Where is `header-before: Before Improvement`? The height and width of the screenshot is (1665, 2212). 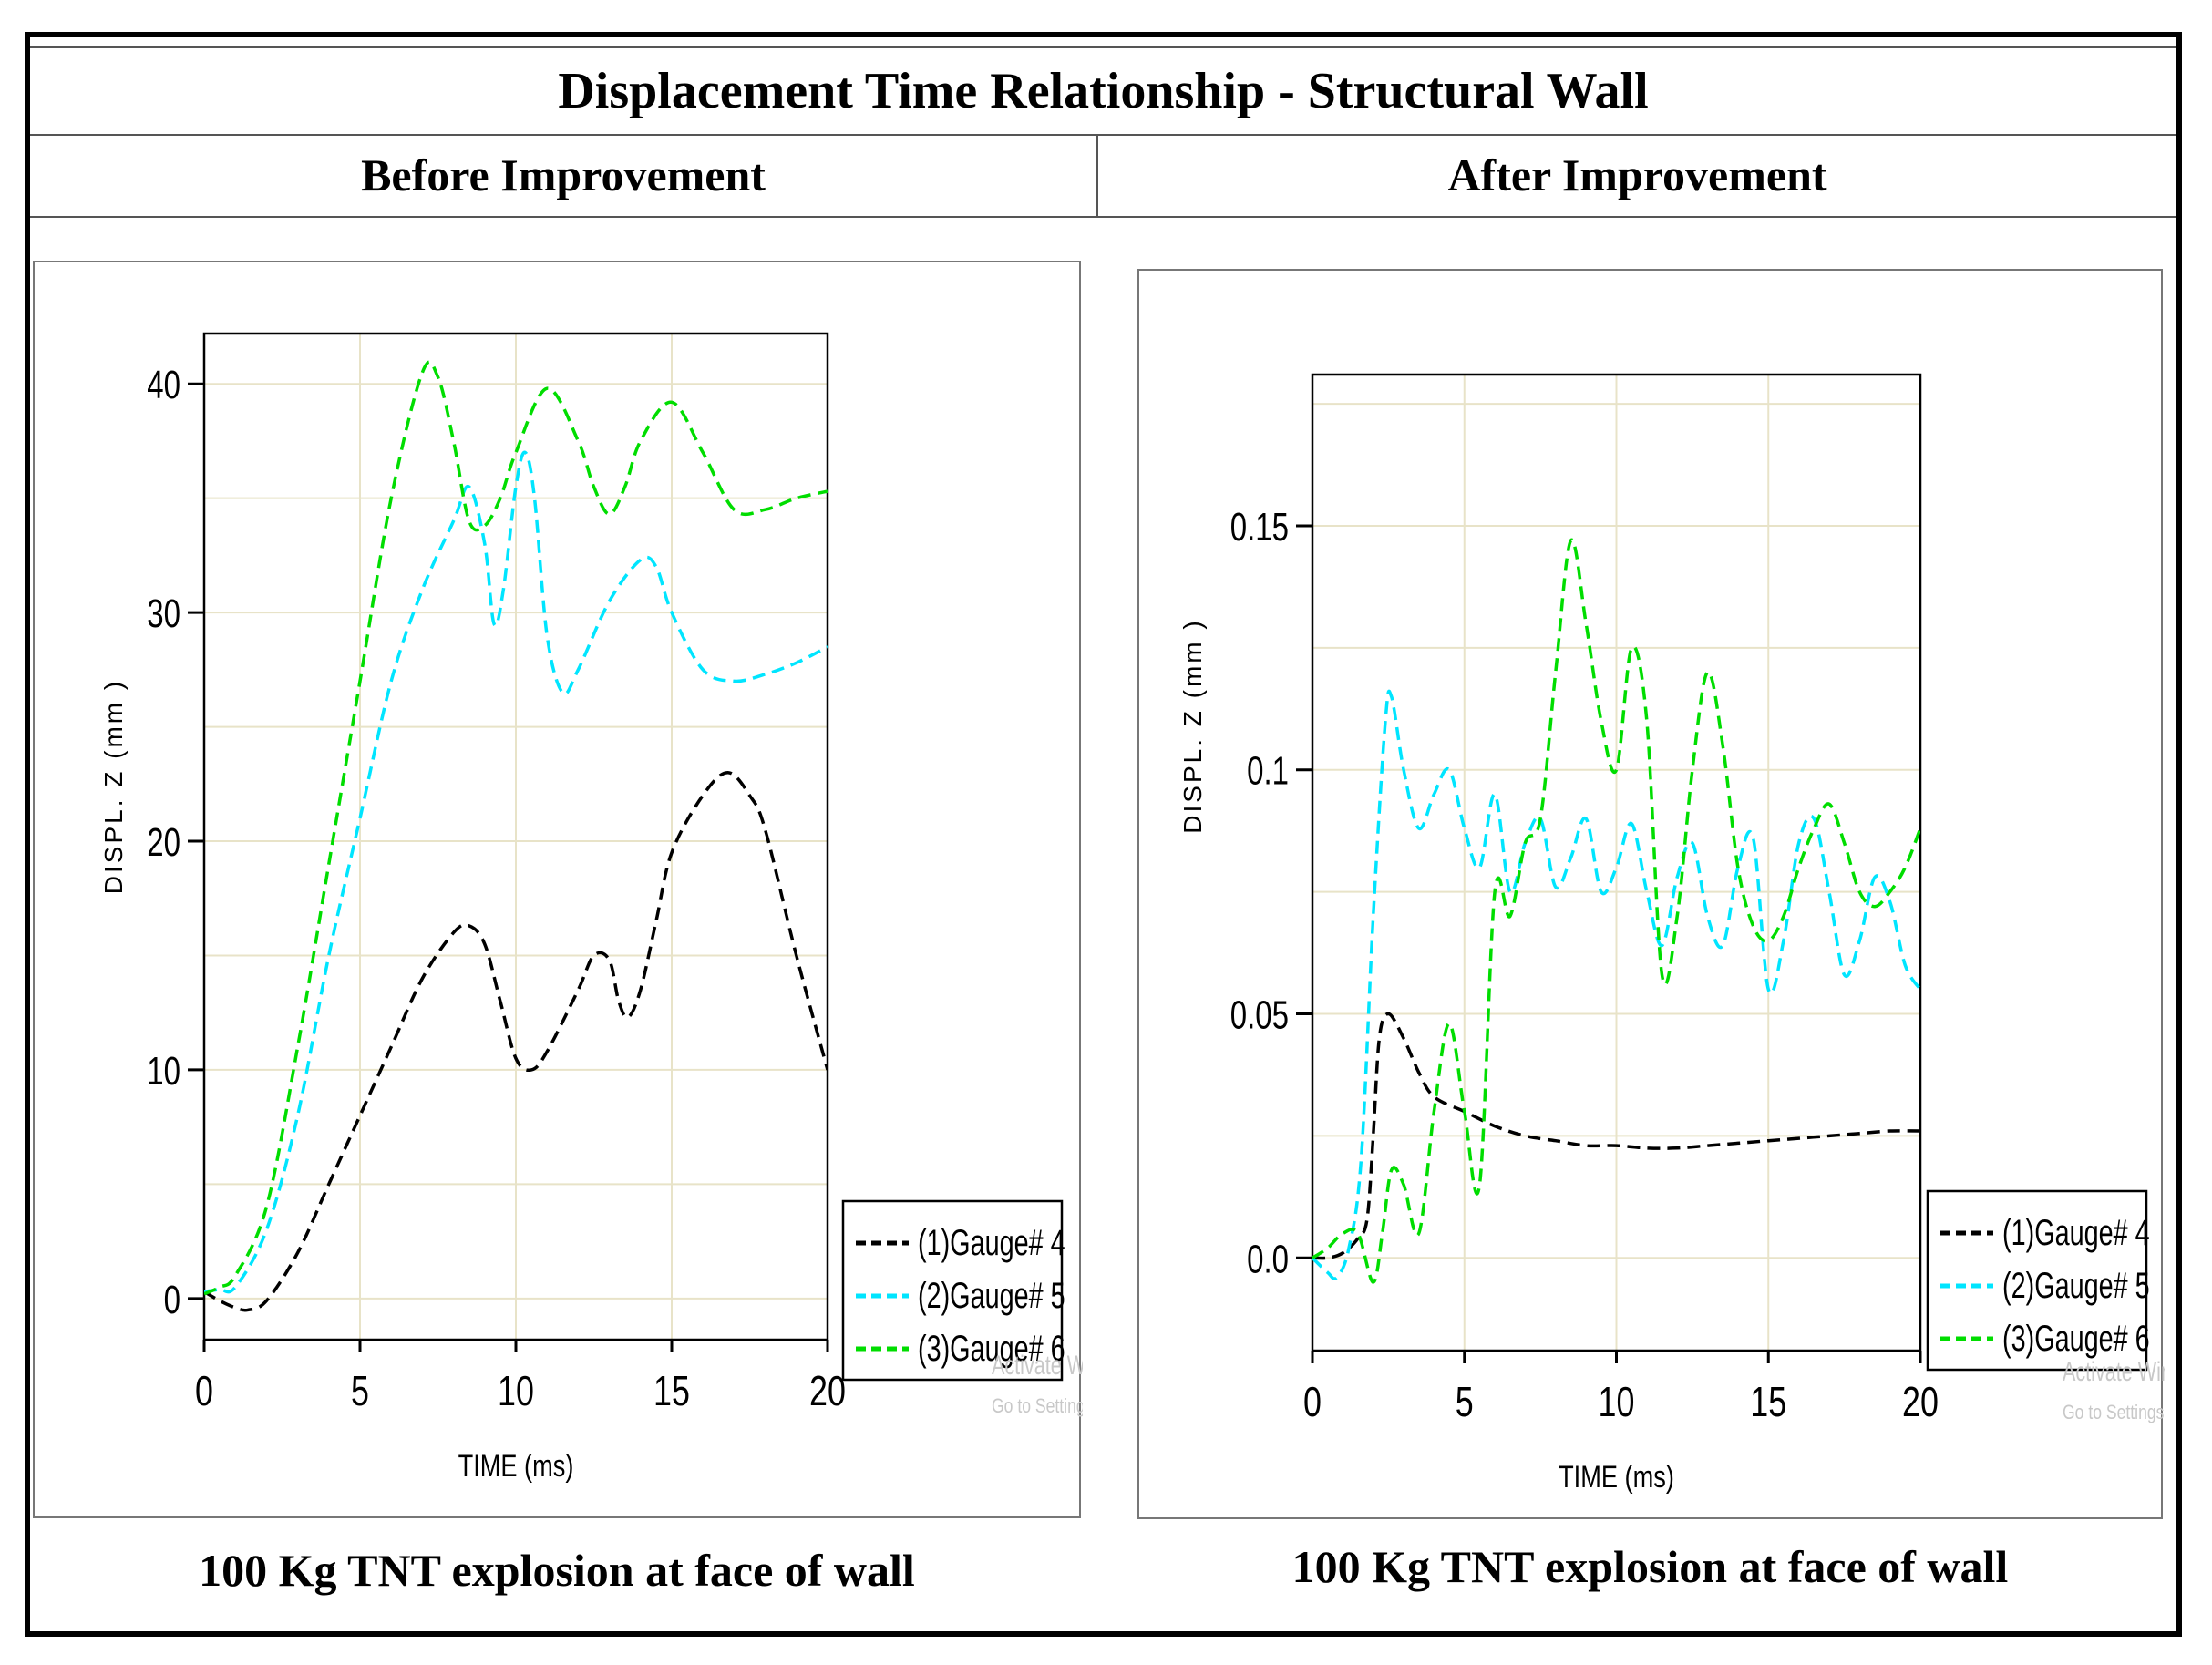 header-before: Before Improvement is located at coordinates (564, 175).